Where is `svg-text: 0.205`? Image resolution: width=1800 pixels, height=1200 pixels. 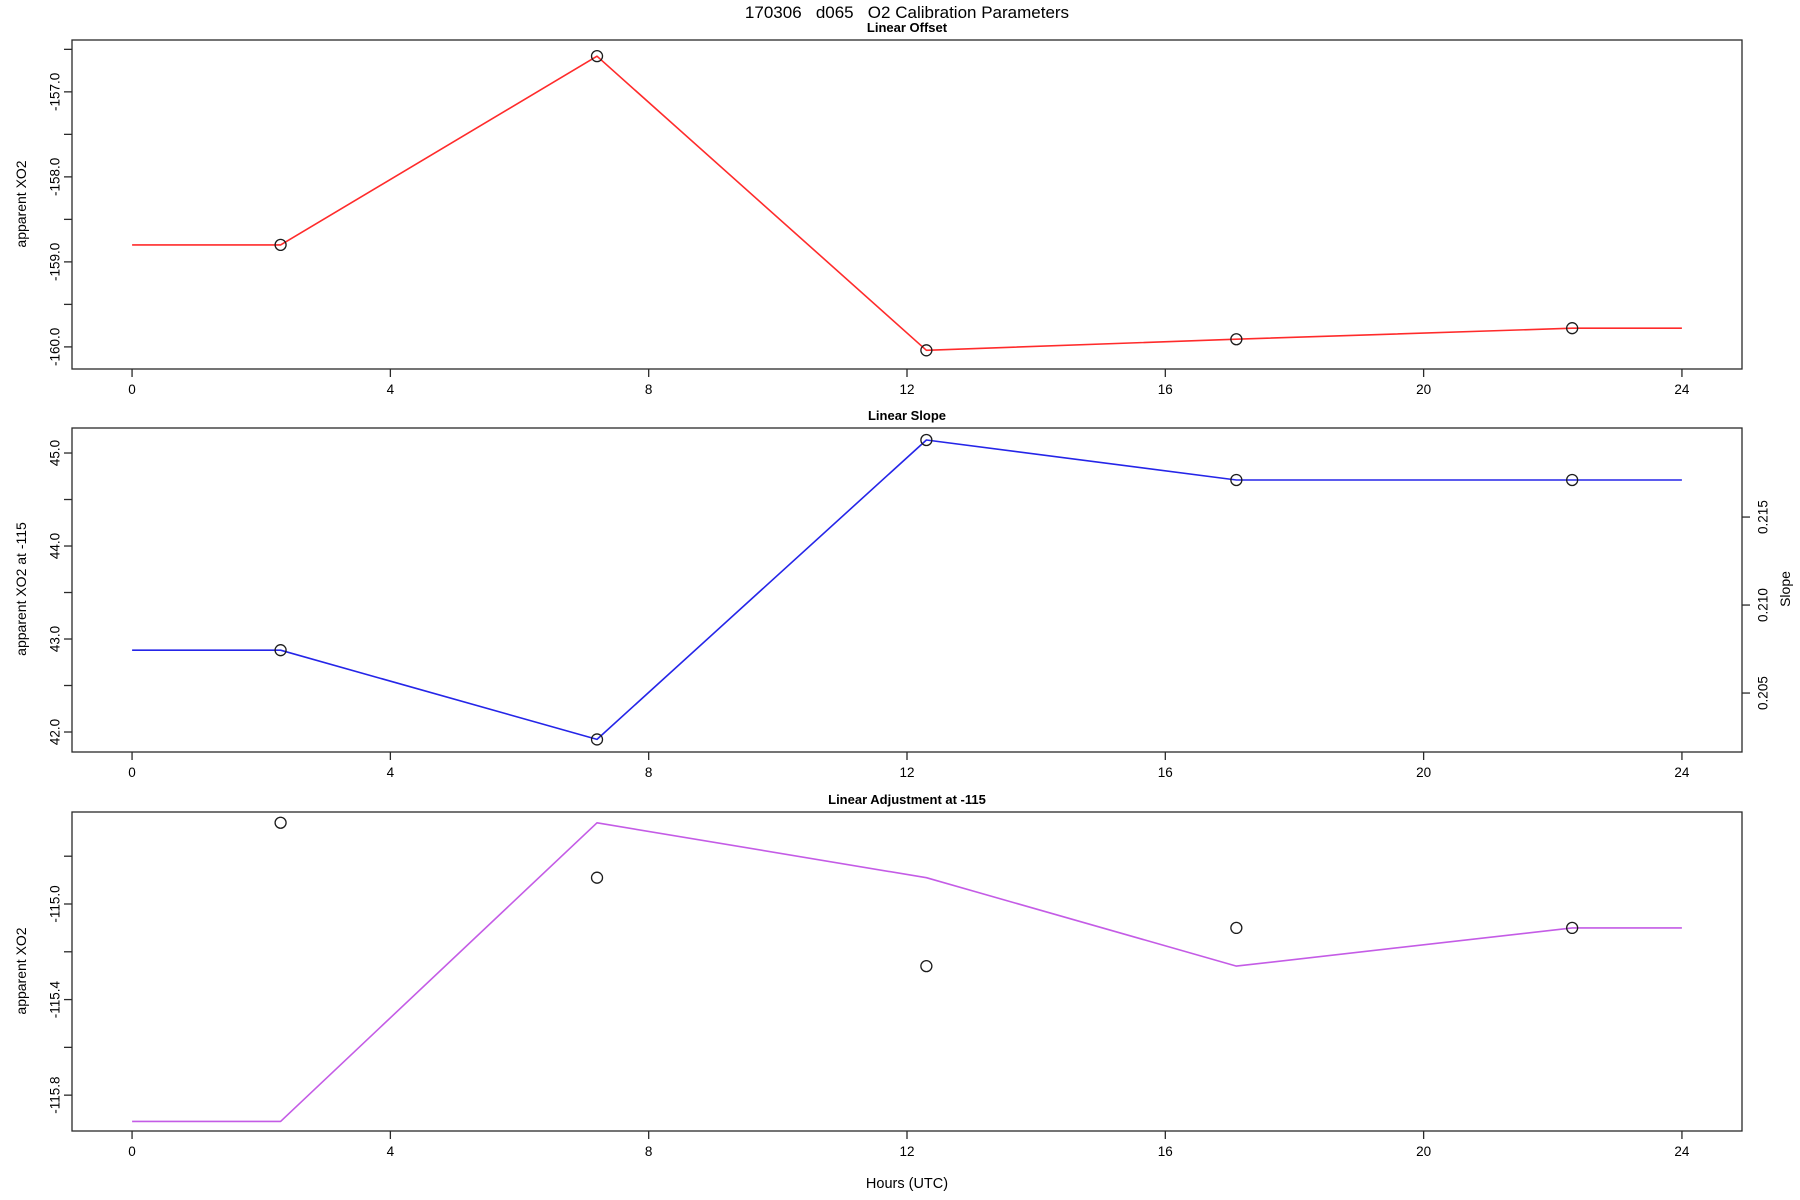
svg-text: 0.205 is located at coordinates (1762, 693).